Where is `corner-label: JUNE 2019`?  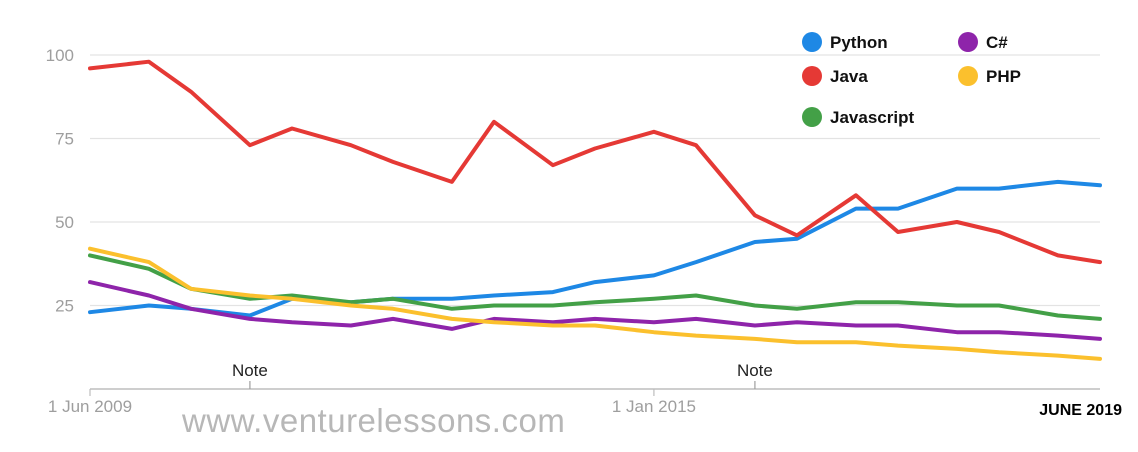
corner-label: JUNE 2019 is located at coordinates (1080, 410).